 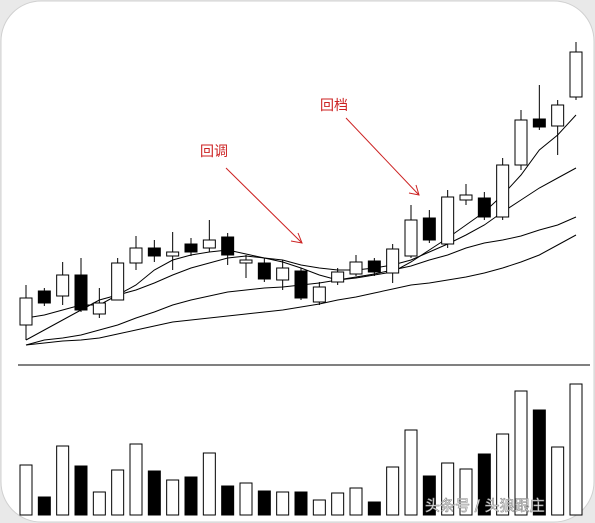 I want to click on annotation: 回调, so click(x=214, y=152).